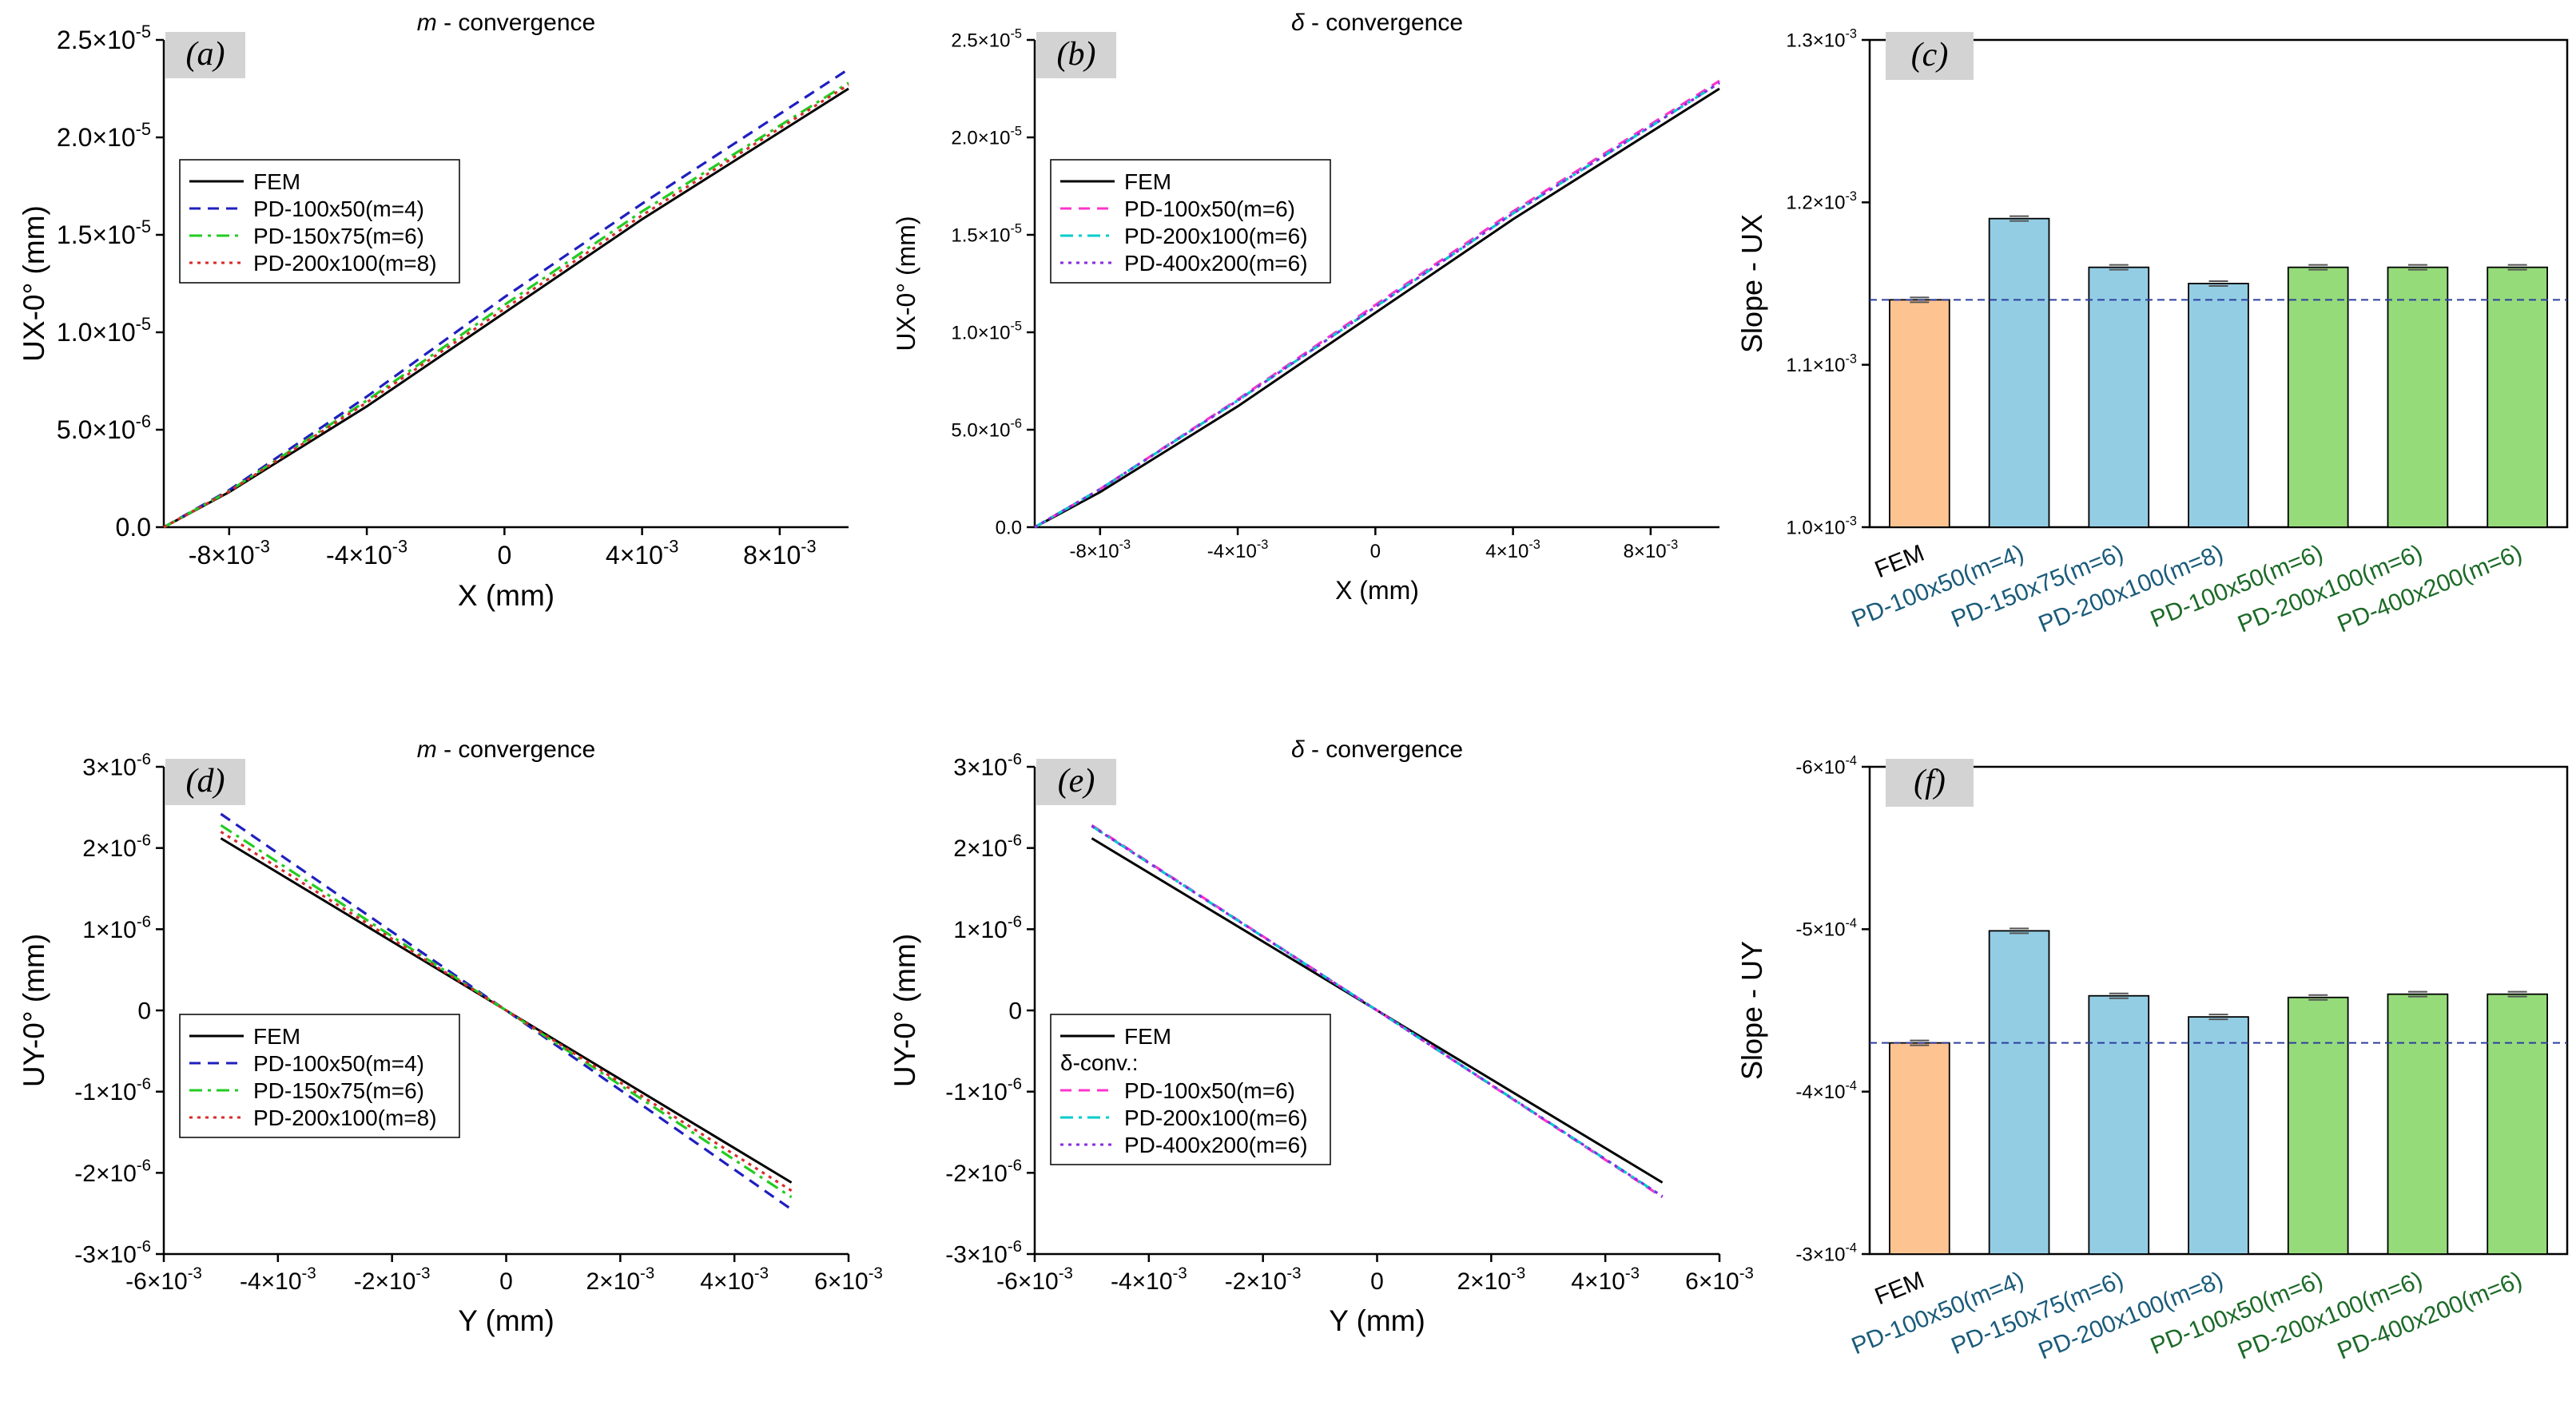 The width and height of the screenshot is (2576, 1409). What do you see at coordinates (1209, 209) in the screenshot?
I see `legend-entry-1: PD-100x50(m=6)` at bounding box center [1209, 209].